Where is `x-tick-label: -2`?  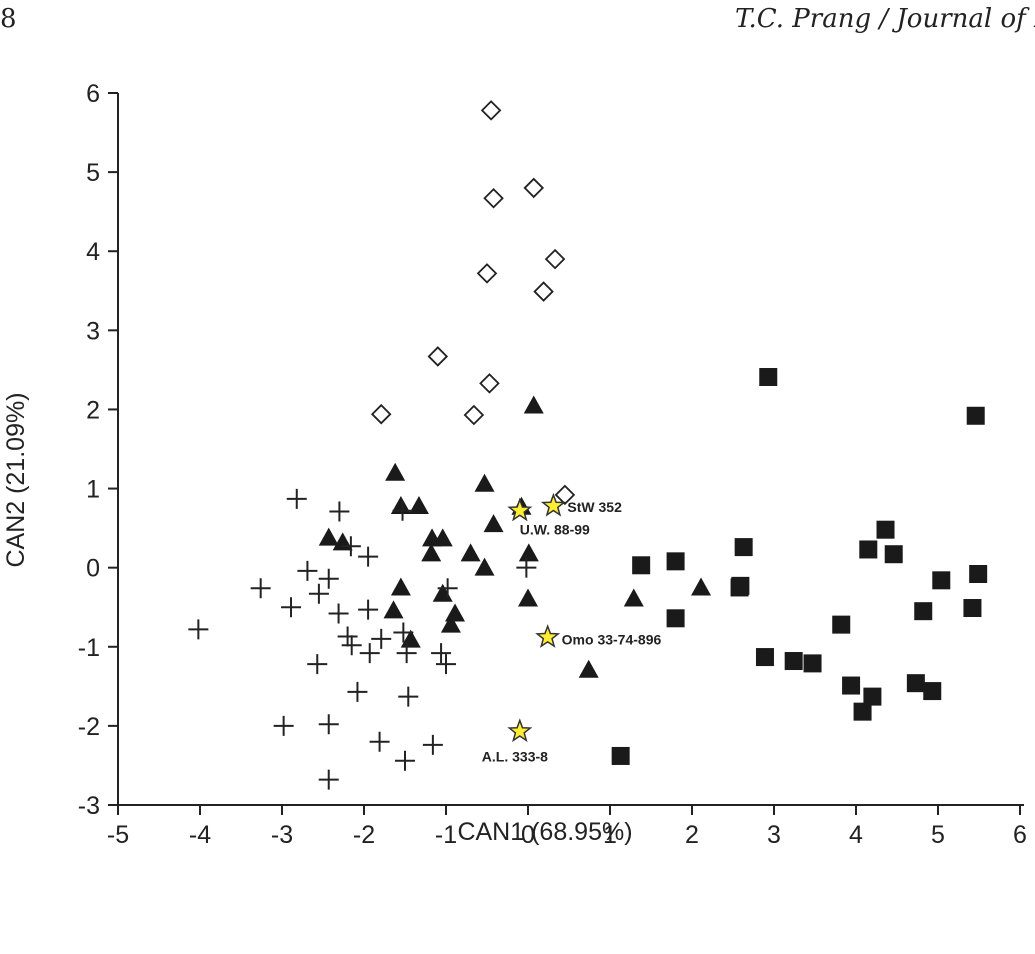 x-tick-label: -2 is located at coordinates (364, 835).